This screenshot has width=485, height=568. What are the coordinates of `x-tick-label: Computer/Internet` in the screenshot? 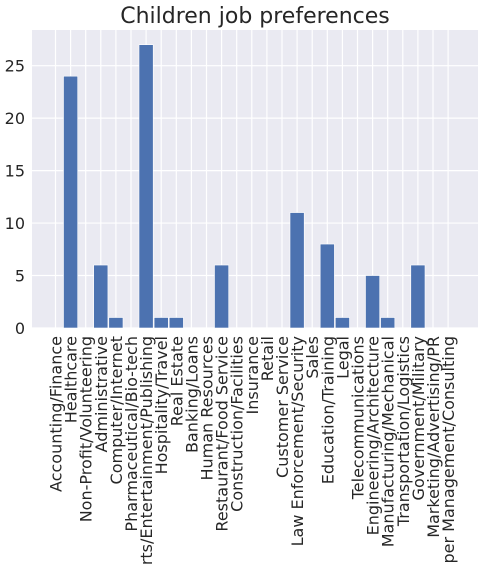 It's located at (116, 410).